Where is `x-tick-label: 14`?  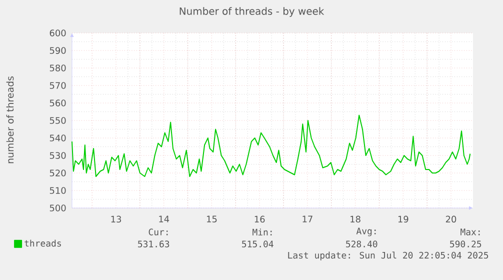
x-tick-label: 14 is located at coordinates (164, 219).